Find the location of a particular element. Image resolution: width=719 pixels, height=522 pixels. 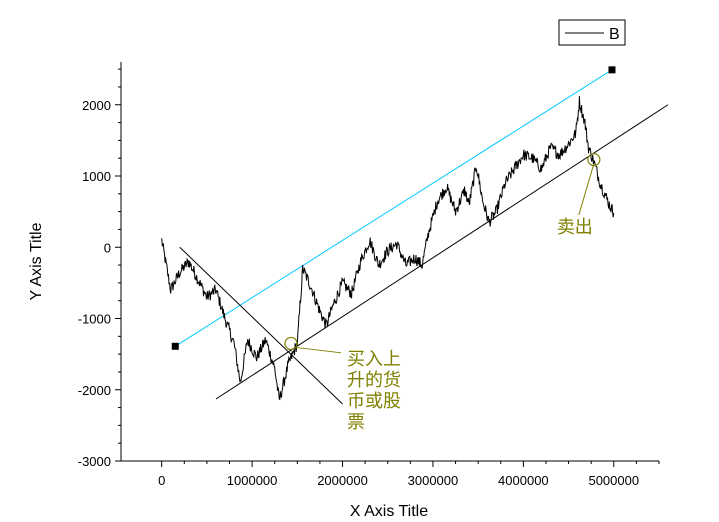

x-tick-label: 0 is located at coordinates (161, 480).